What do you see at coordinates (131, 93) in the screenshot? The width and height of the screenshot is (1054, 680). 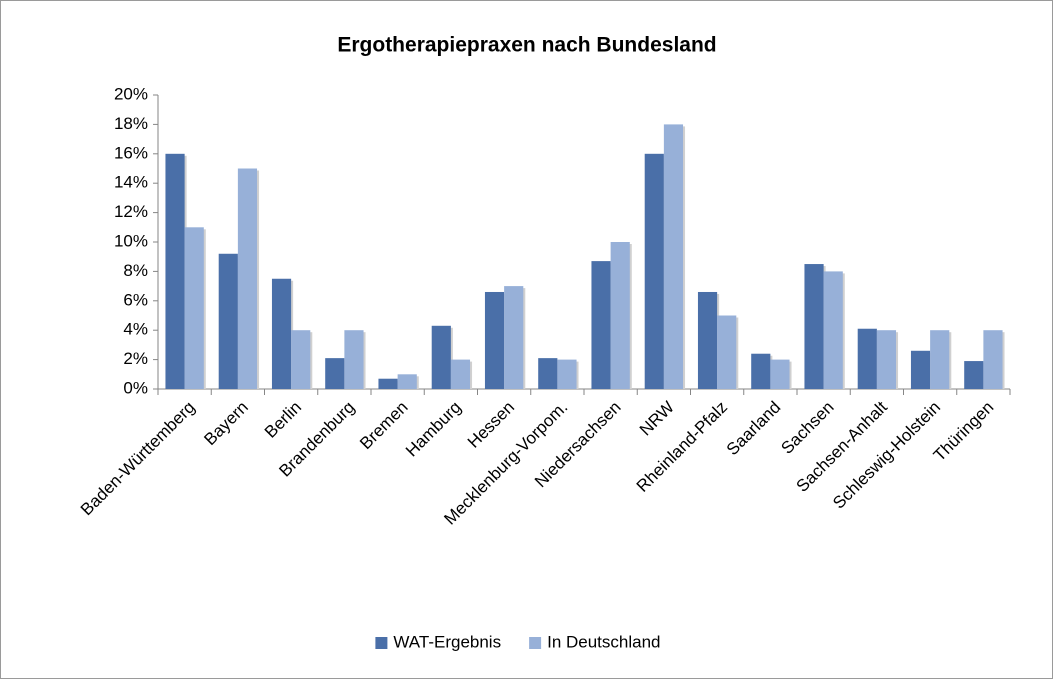 I see `y-tick-label: 20%` at bounding box center [131, 93].